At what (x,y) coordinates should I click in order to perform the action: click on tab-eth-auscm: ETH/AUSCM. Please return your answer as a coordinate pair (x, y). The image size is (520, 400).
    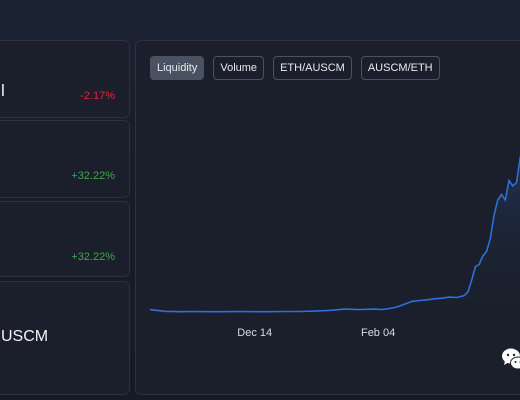
    Looking at the image, I should click on (312, 68).